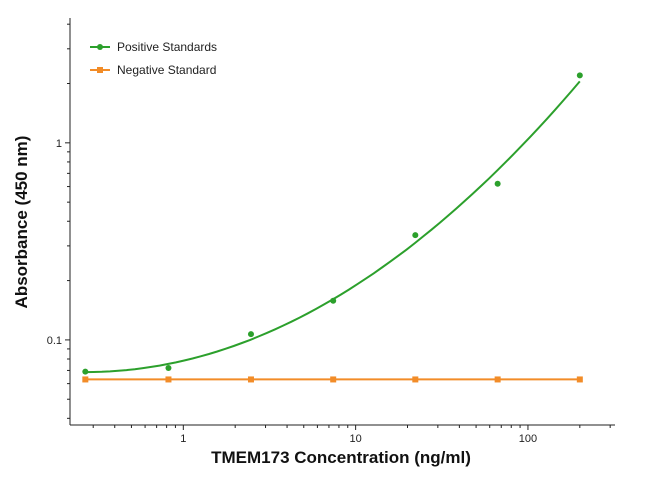 Image resolution: width=650 pixels, height=478 pixels. What do you see at coordinates (153, 58) in the screenshot?
I see `legend: Positive Standards Negative Standard` at bounding box center [153, 58].